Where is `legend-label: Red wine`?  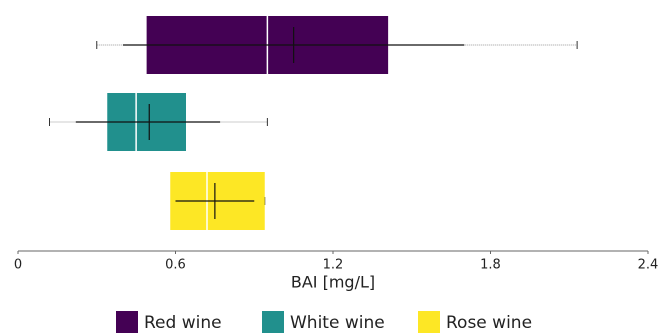
legend-label: Red wine is located at coordinates (183, 323).